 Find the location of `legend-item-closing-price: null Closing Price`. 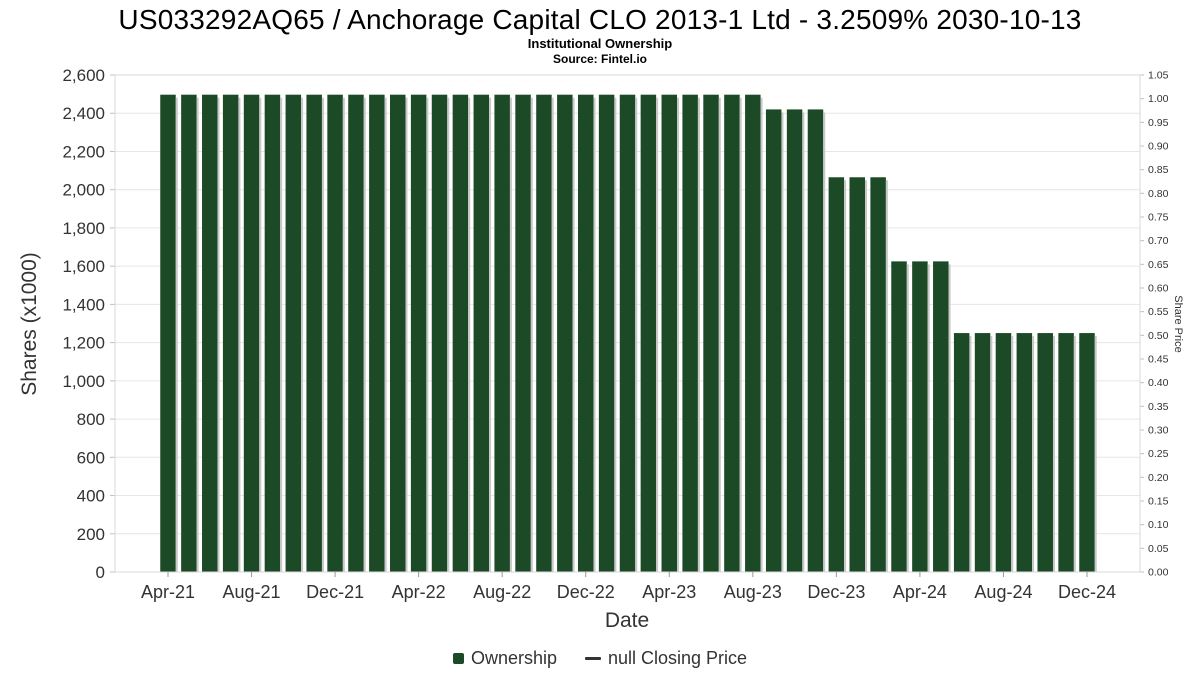

legend-item-closing-price: null Closing Price is located at coordinates (666, 658).